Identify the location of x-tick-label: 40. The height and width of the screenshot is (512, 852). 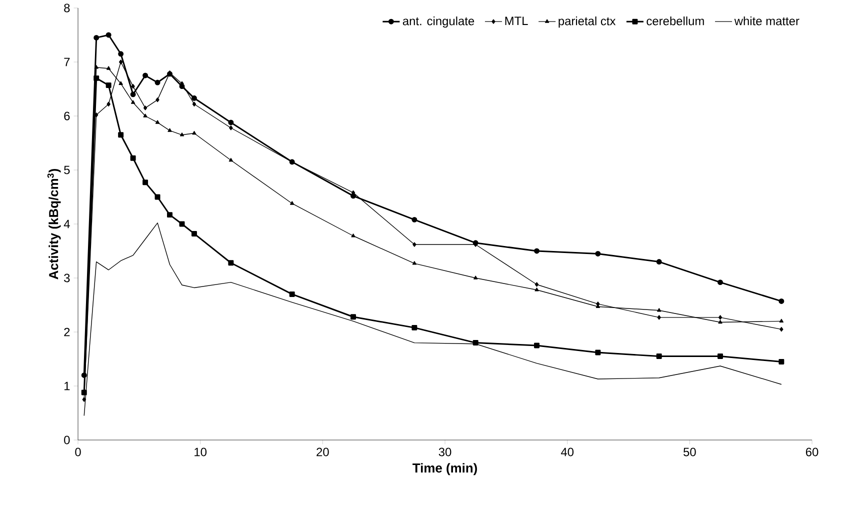
(567, 452).